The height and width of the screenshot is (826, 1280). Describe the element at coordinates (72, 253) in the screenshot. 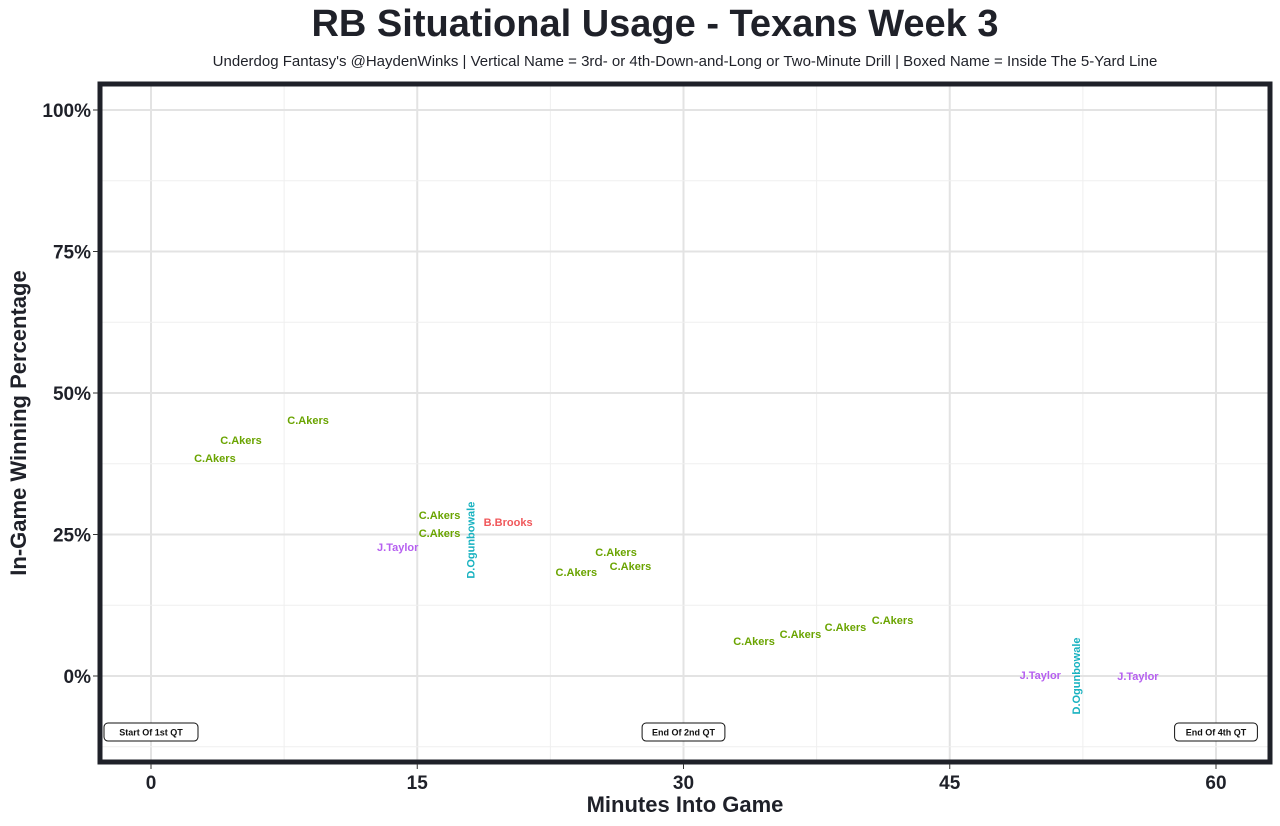

I see `y-tick-label: 75%` at that location.